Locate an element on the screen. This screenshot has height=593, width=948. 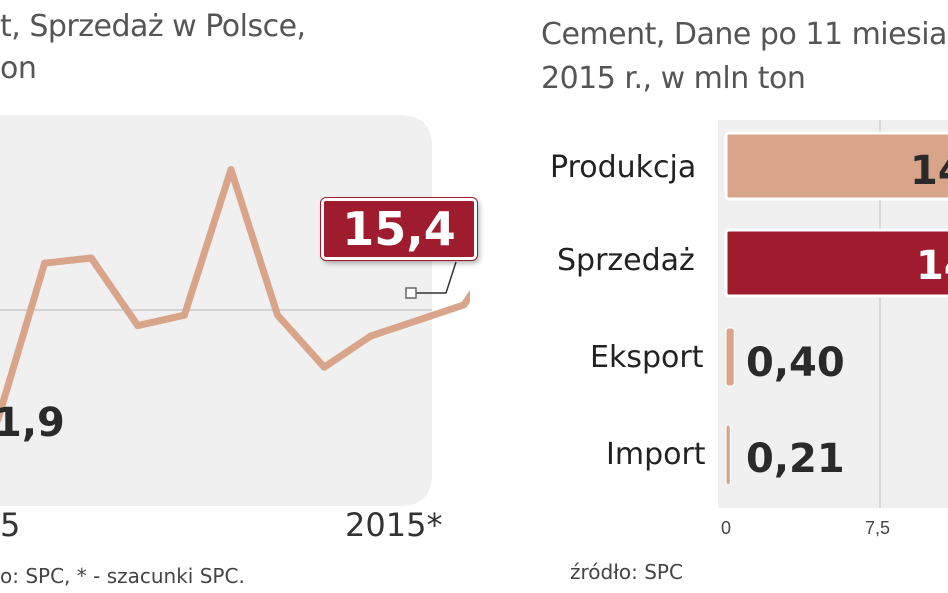
last-point-marker is located at coordinates (411, 293).